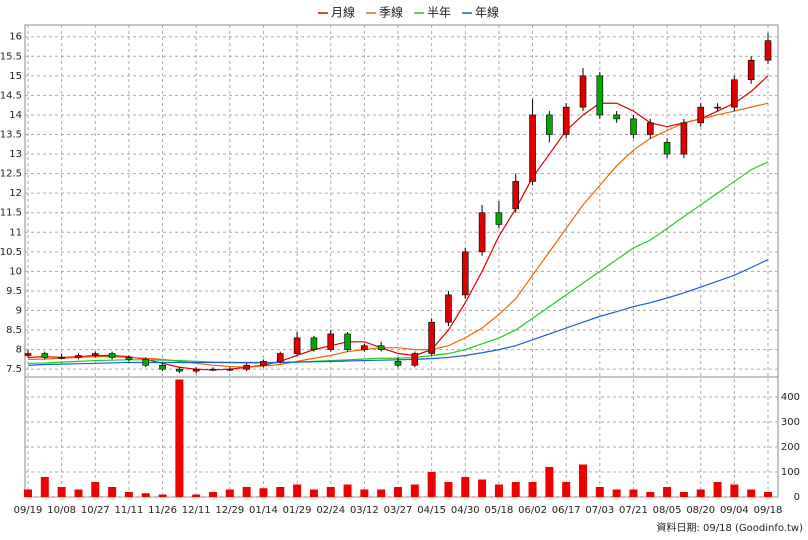 This screenshot has height=540, width=808. What do you see at coordinates (439, 13) in the screenshot?
I see `legend-label: 半年` at bounding box center [439, 13].